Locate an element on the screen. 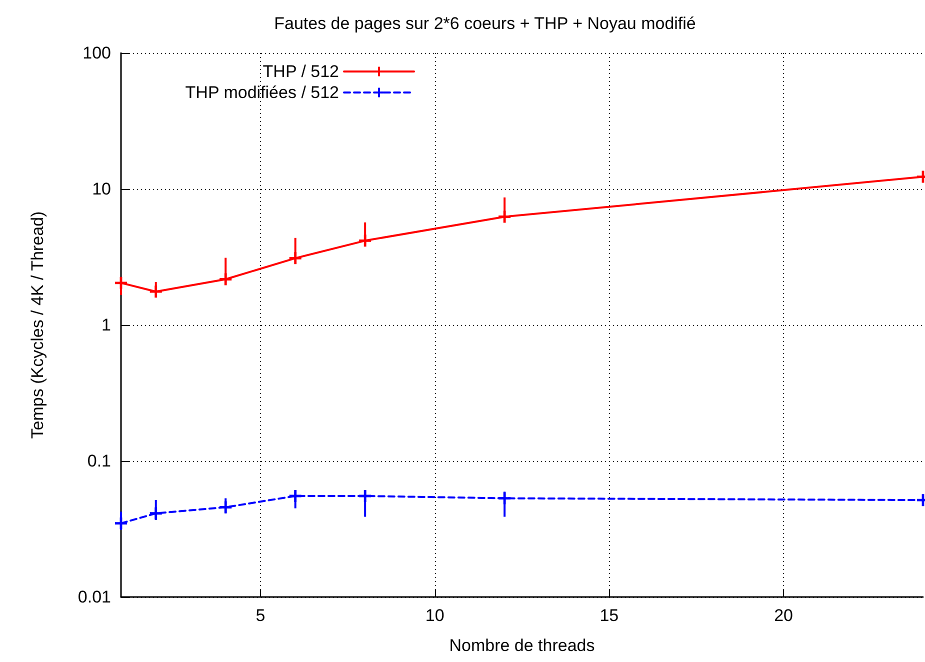  y-tick-label: 10 is located at coordinates (101, 189).